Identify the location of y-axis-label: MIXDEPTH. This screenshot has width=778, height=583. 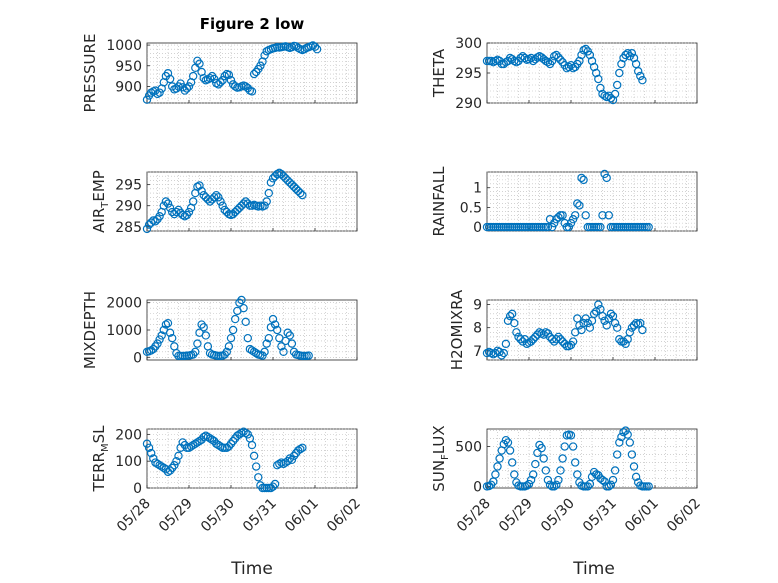
(90, 330).